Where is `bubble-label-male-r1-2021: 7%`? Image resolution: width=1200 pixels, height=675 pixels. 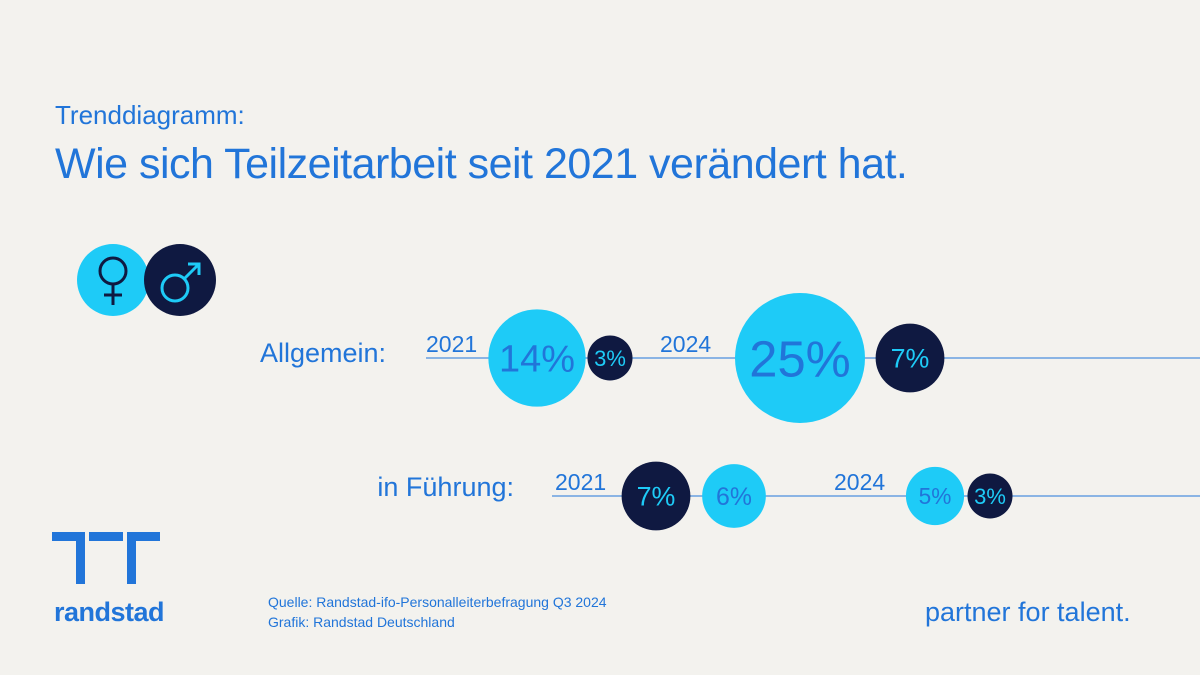 bubble-label-male-r1-2021: 7% is located at coordinates (656, 497).